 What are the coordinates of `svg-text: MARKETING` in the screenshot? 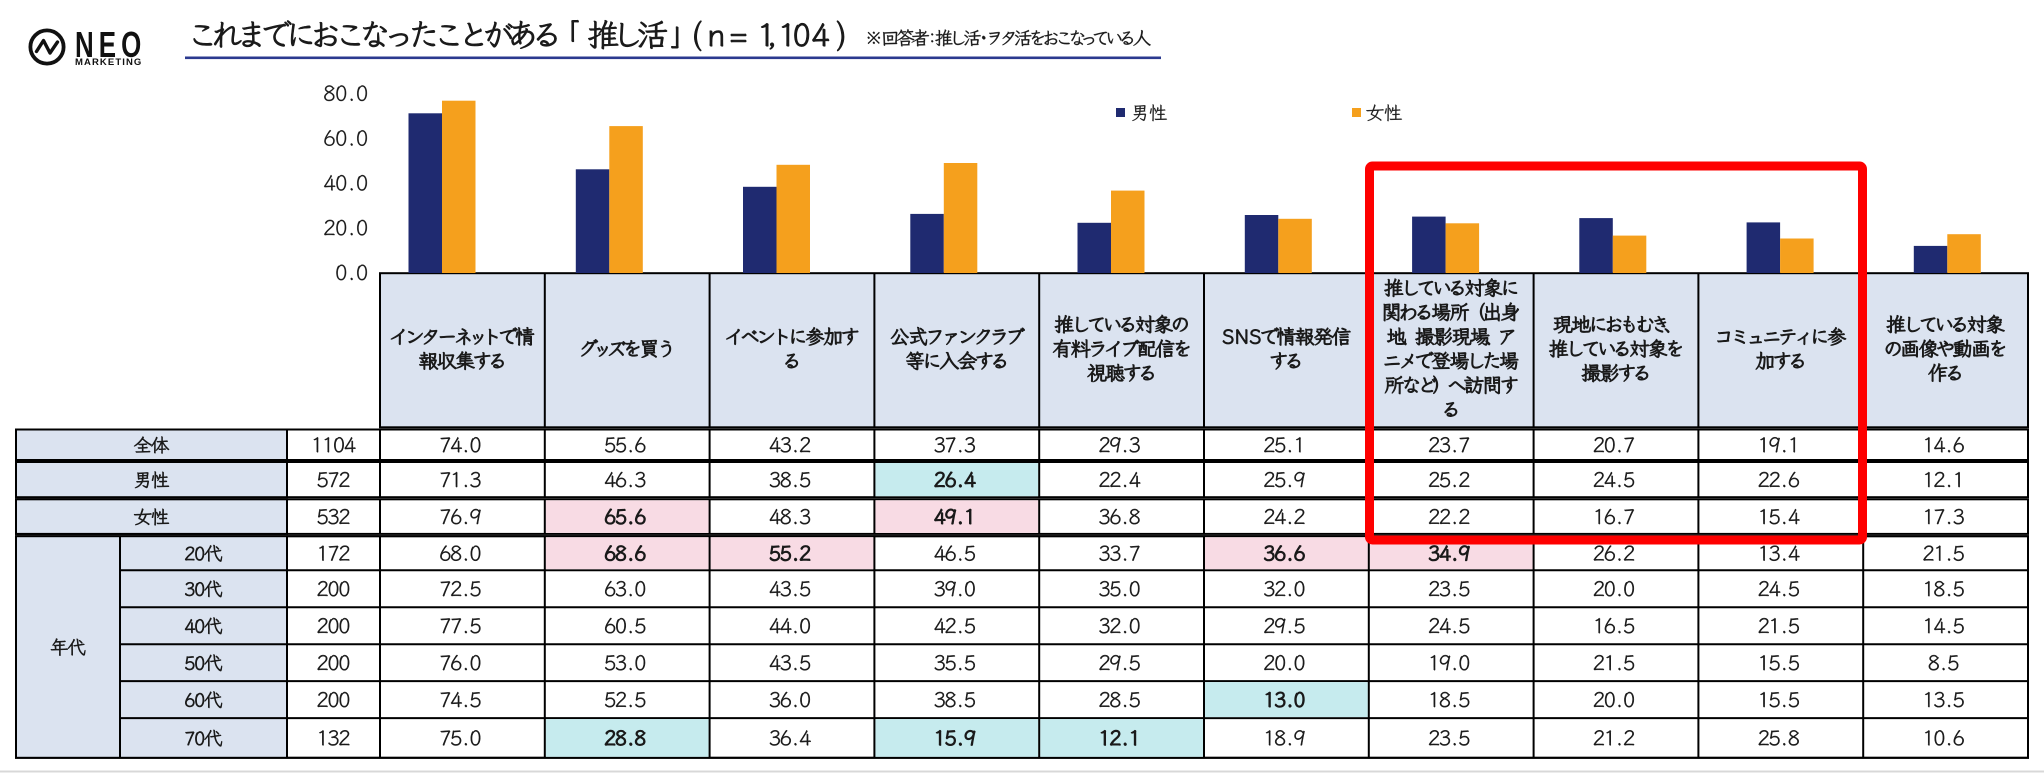 It's located at (108, 62).